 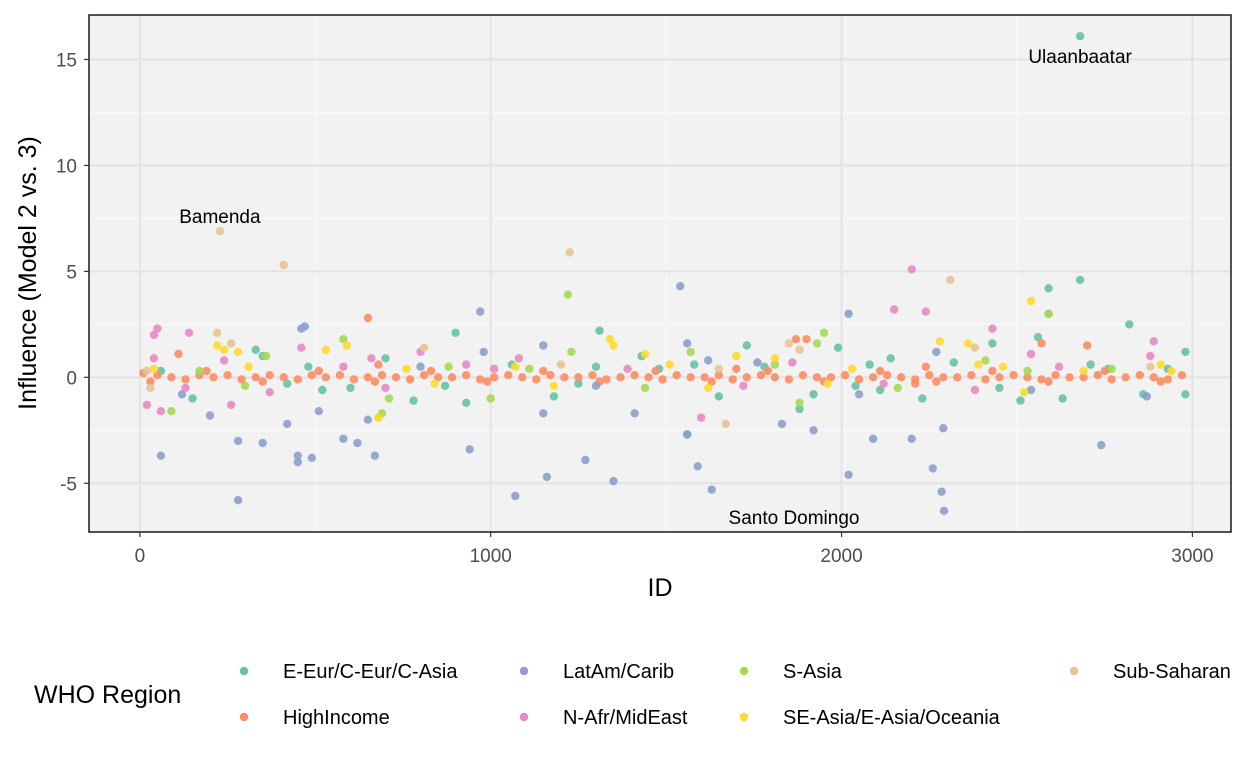 What do you see at coordinates (794, 518) in the screenshot?
I see `annotation-label: Santo Domingo` at bounding box center [794, 518].